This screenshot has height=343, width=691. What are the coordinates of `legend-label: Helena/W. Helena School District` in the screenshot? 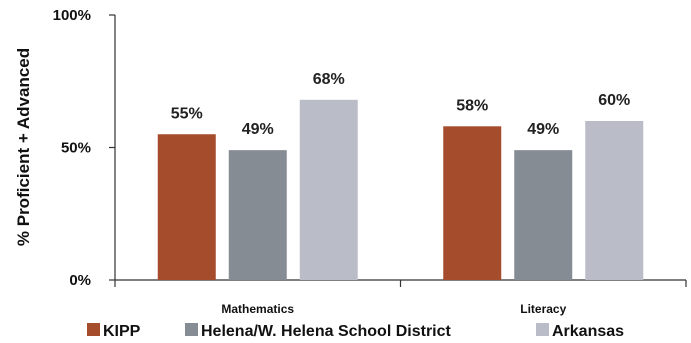 It's located at (326, 331).